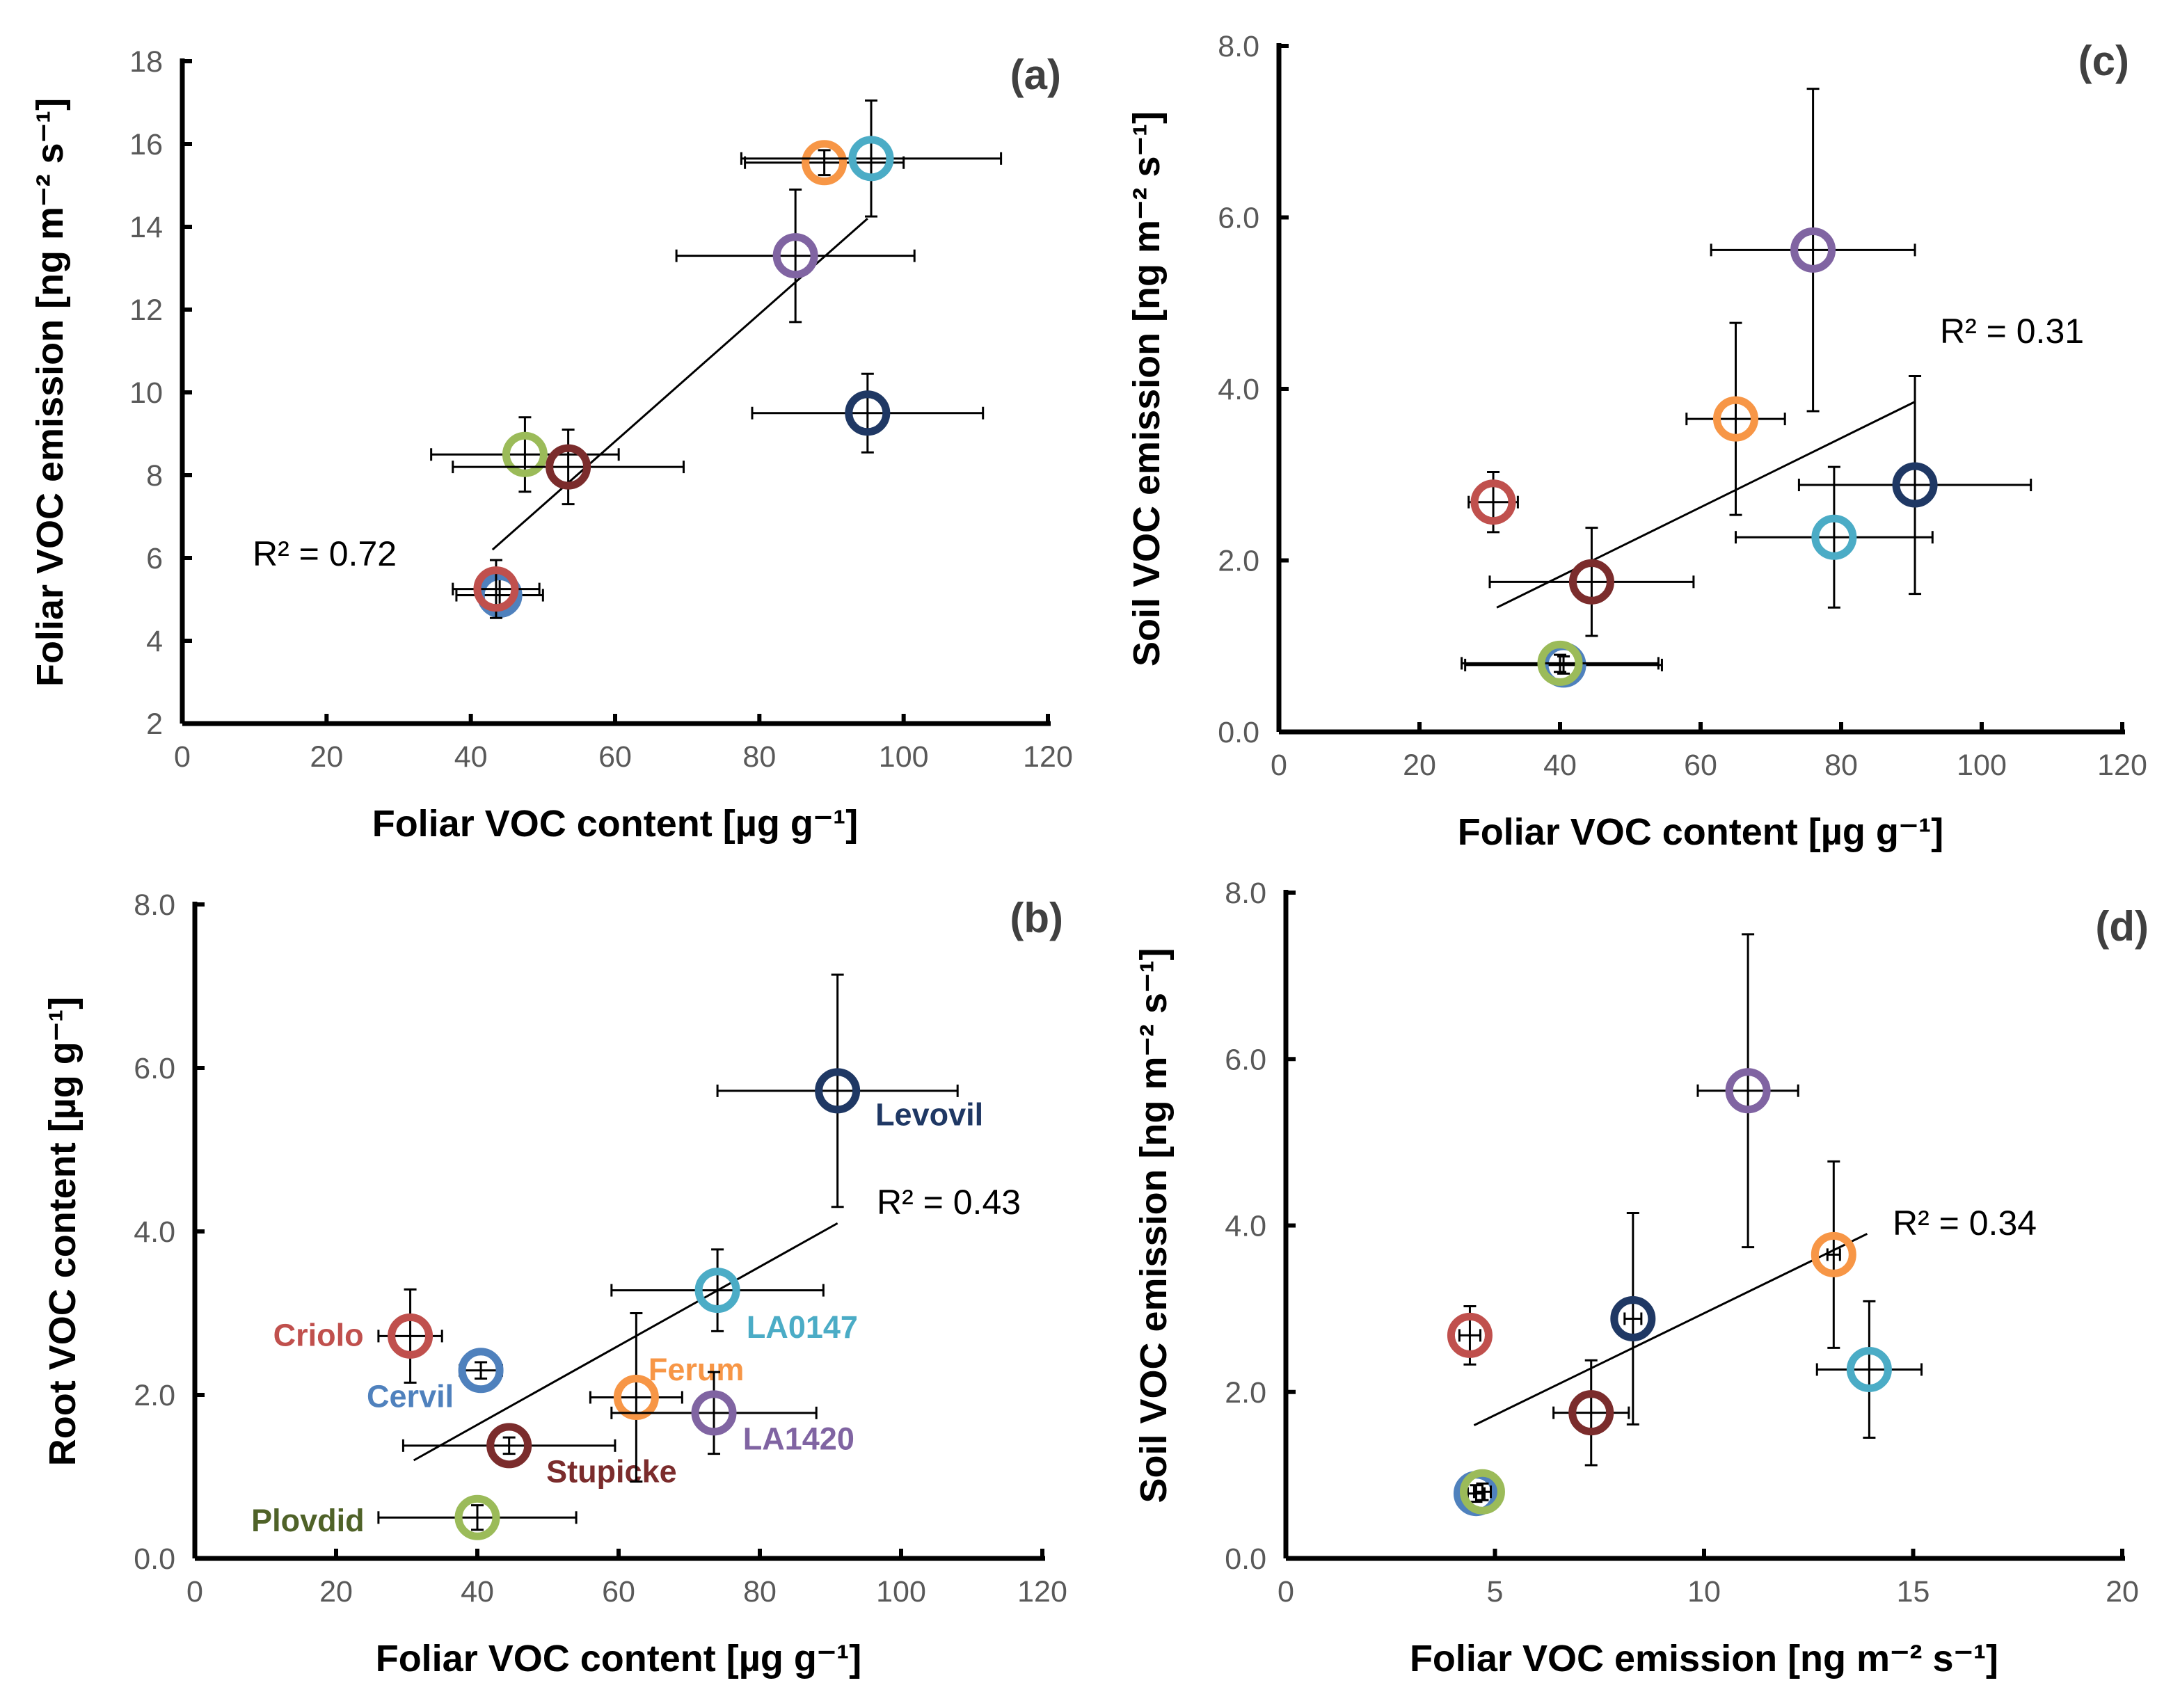 This screenshot has width=2164, height=1708. What do you see at coordinates (154, 476) in the screenshot?
I see `y-tick-label: 8` at bounding box center [154, 476].